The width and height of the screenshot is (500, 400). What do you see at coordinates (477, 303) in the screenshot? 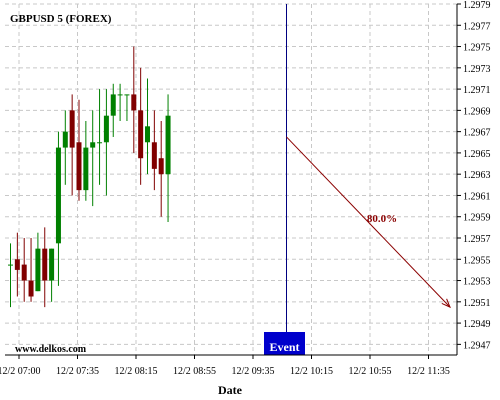
I see `y-tick-label: 1.2951` at bounding box center [477, 303].